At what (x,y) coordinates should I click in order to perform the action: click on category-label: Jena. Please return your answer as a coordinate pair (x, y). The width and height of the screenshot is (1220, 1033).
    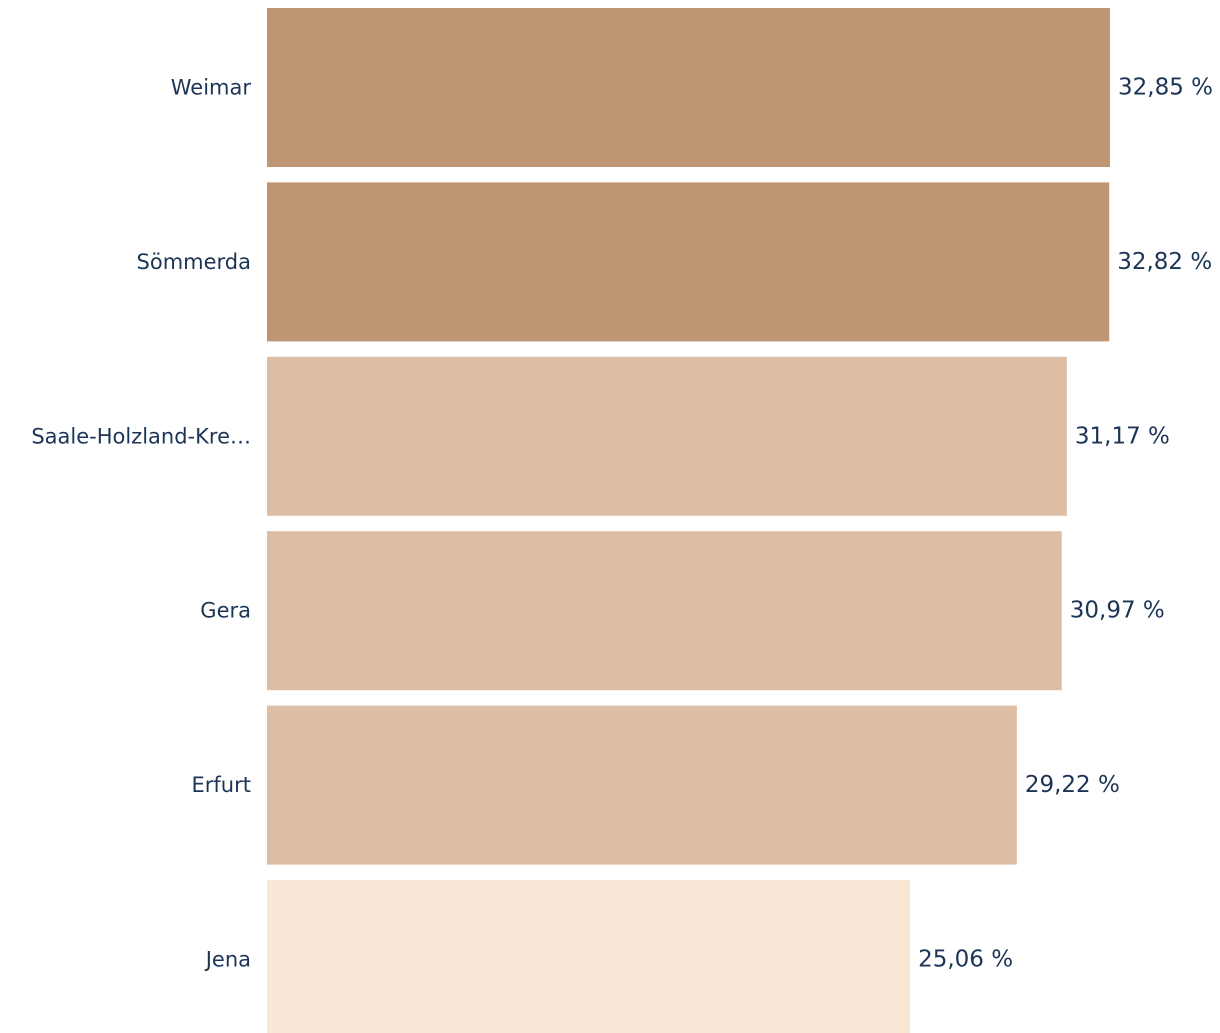
    Looking at the image, I should click on (227, 960).